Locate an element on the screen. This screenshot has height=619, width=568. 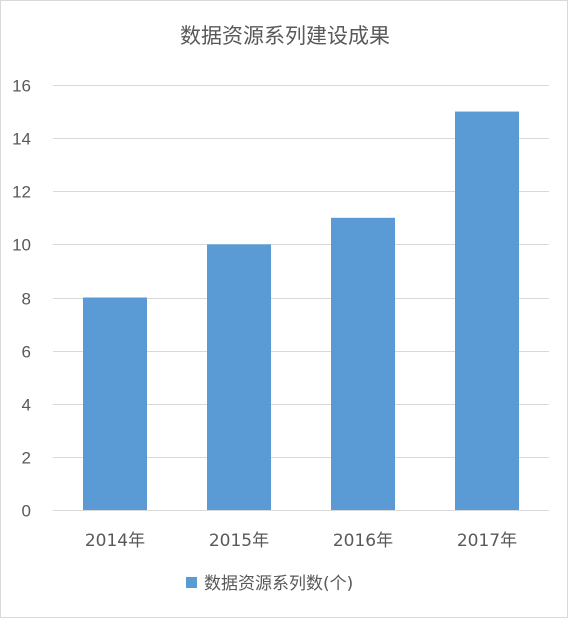
y-tick-label: 8 is located at coordinates (26, 299).